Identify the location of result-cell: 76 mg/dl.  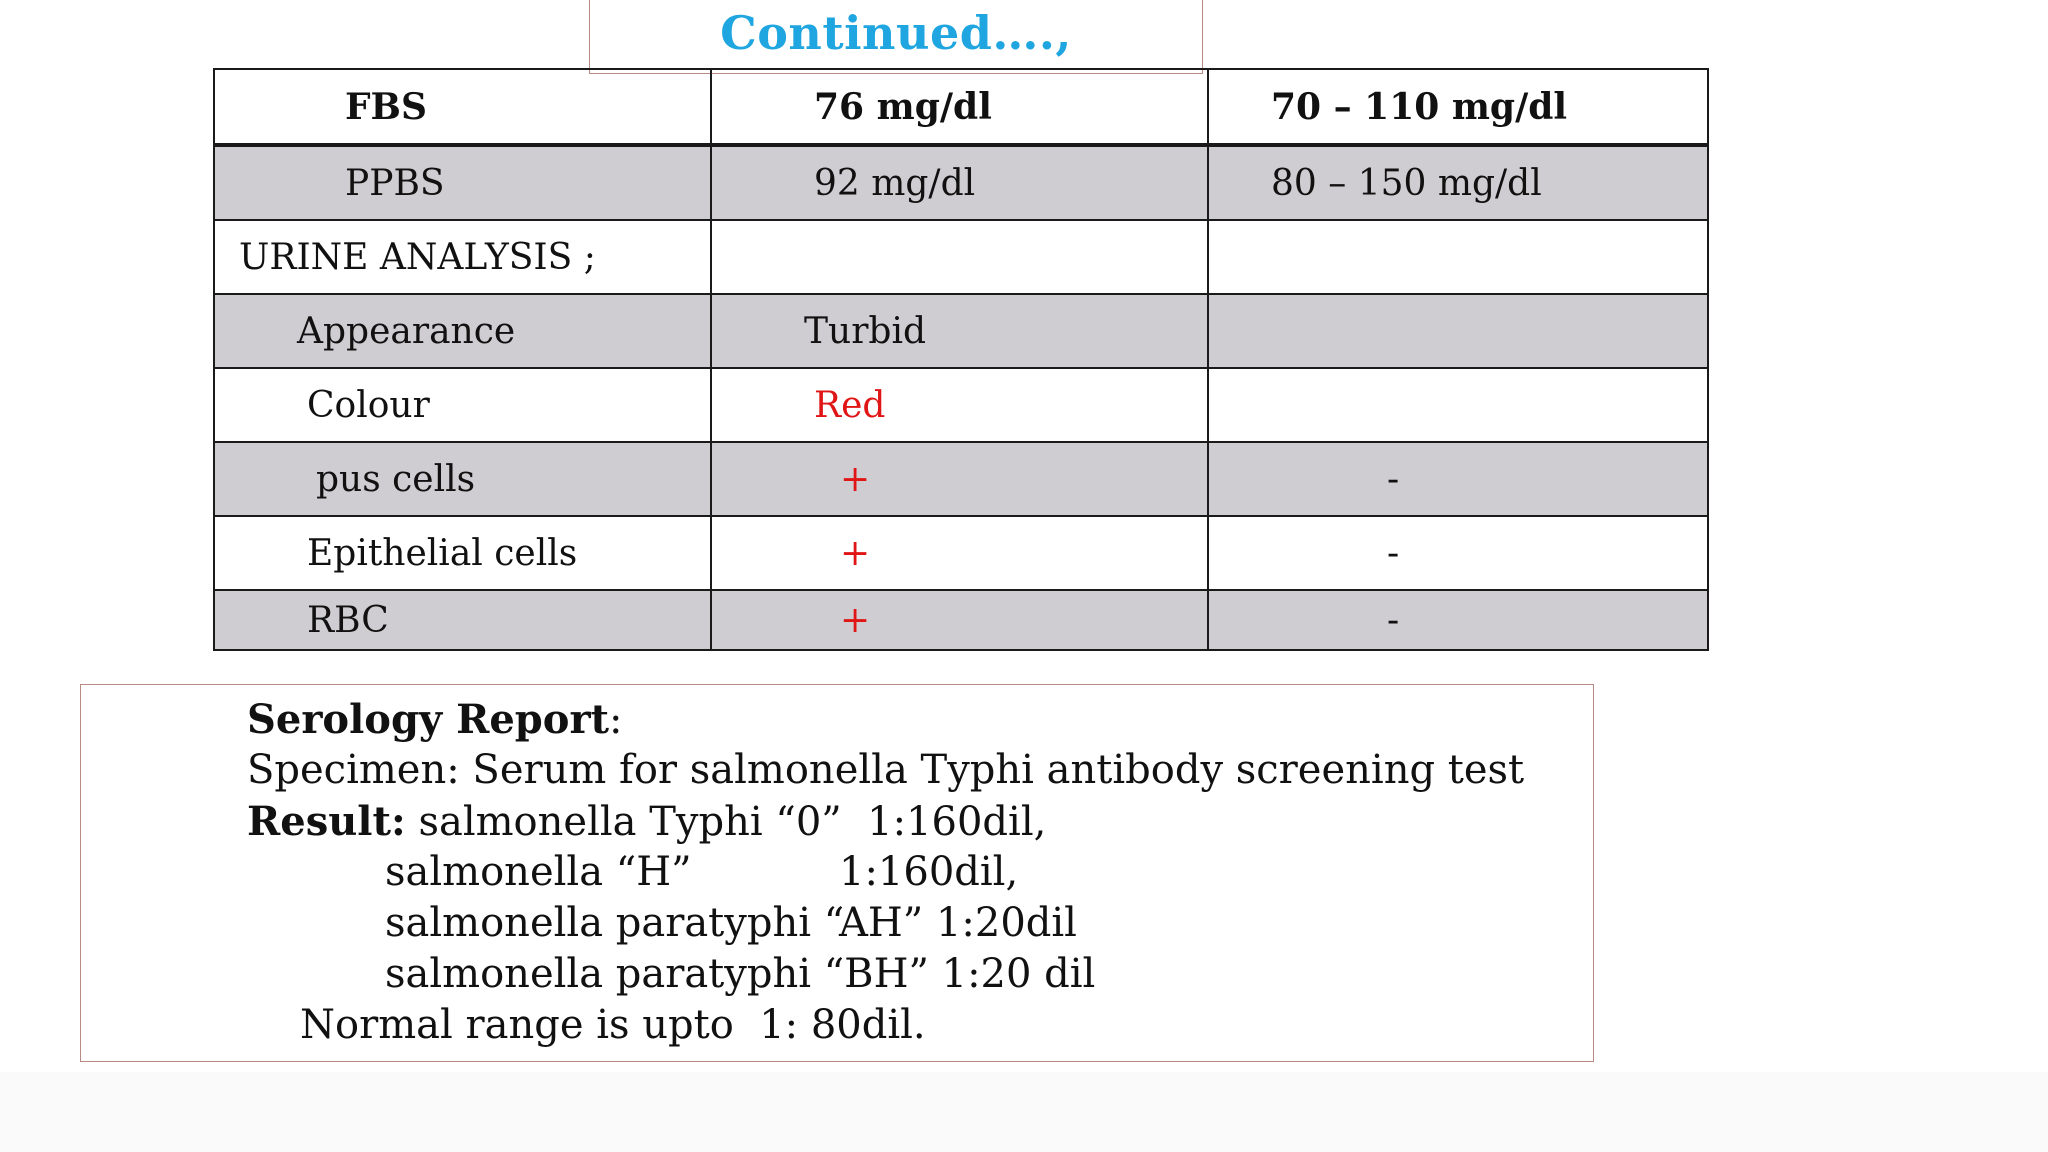
(959, 107).